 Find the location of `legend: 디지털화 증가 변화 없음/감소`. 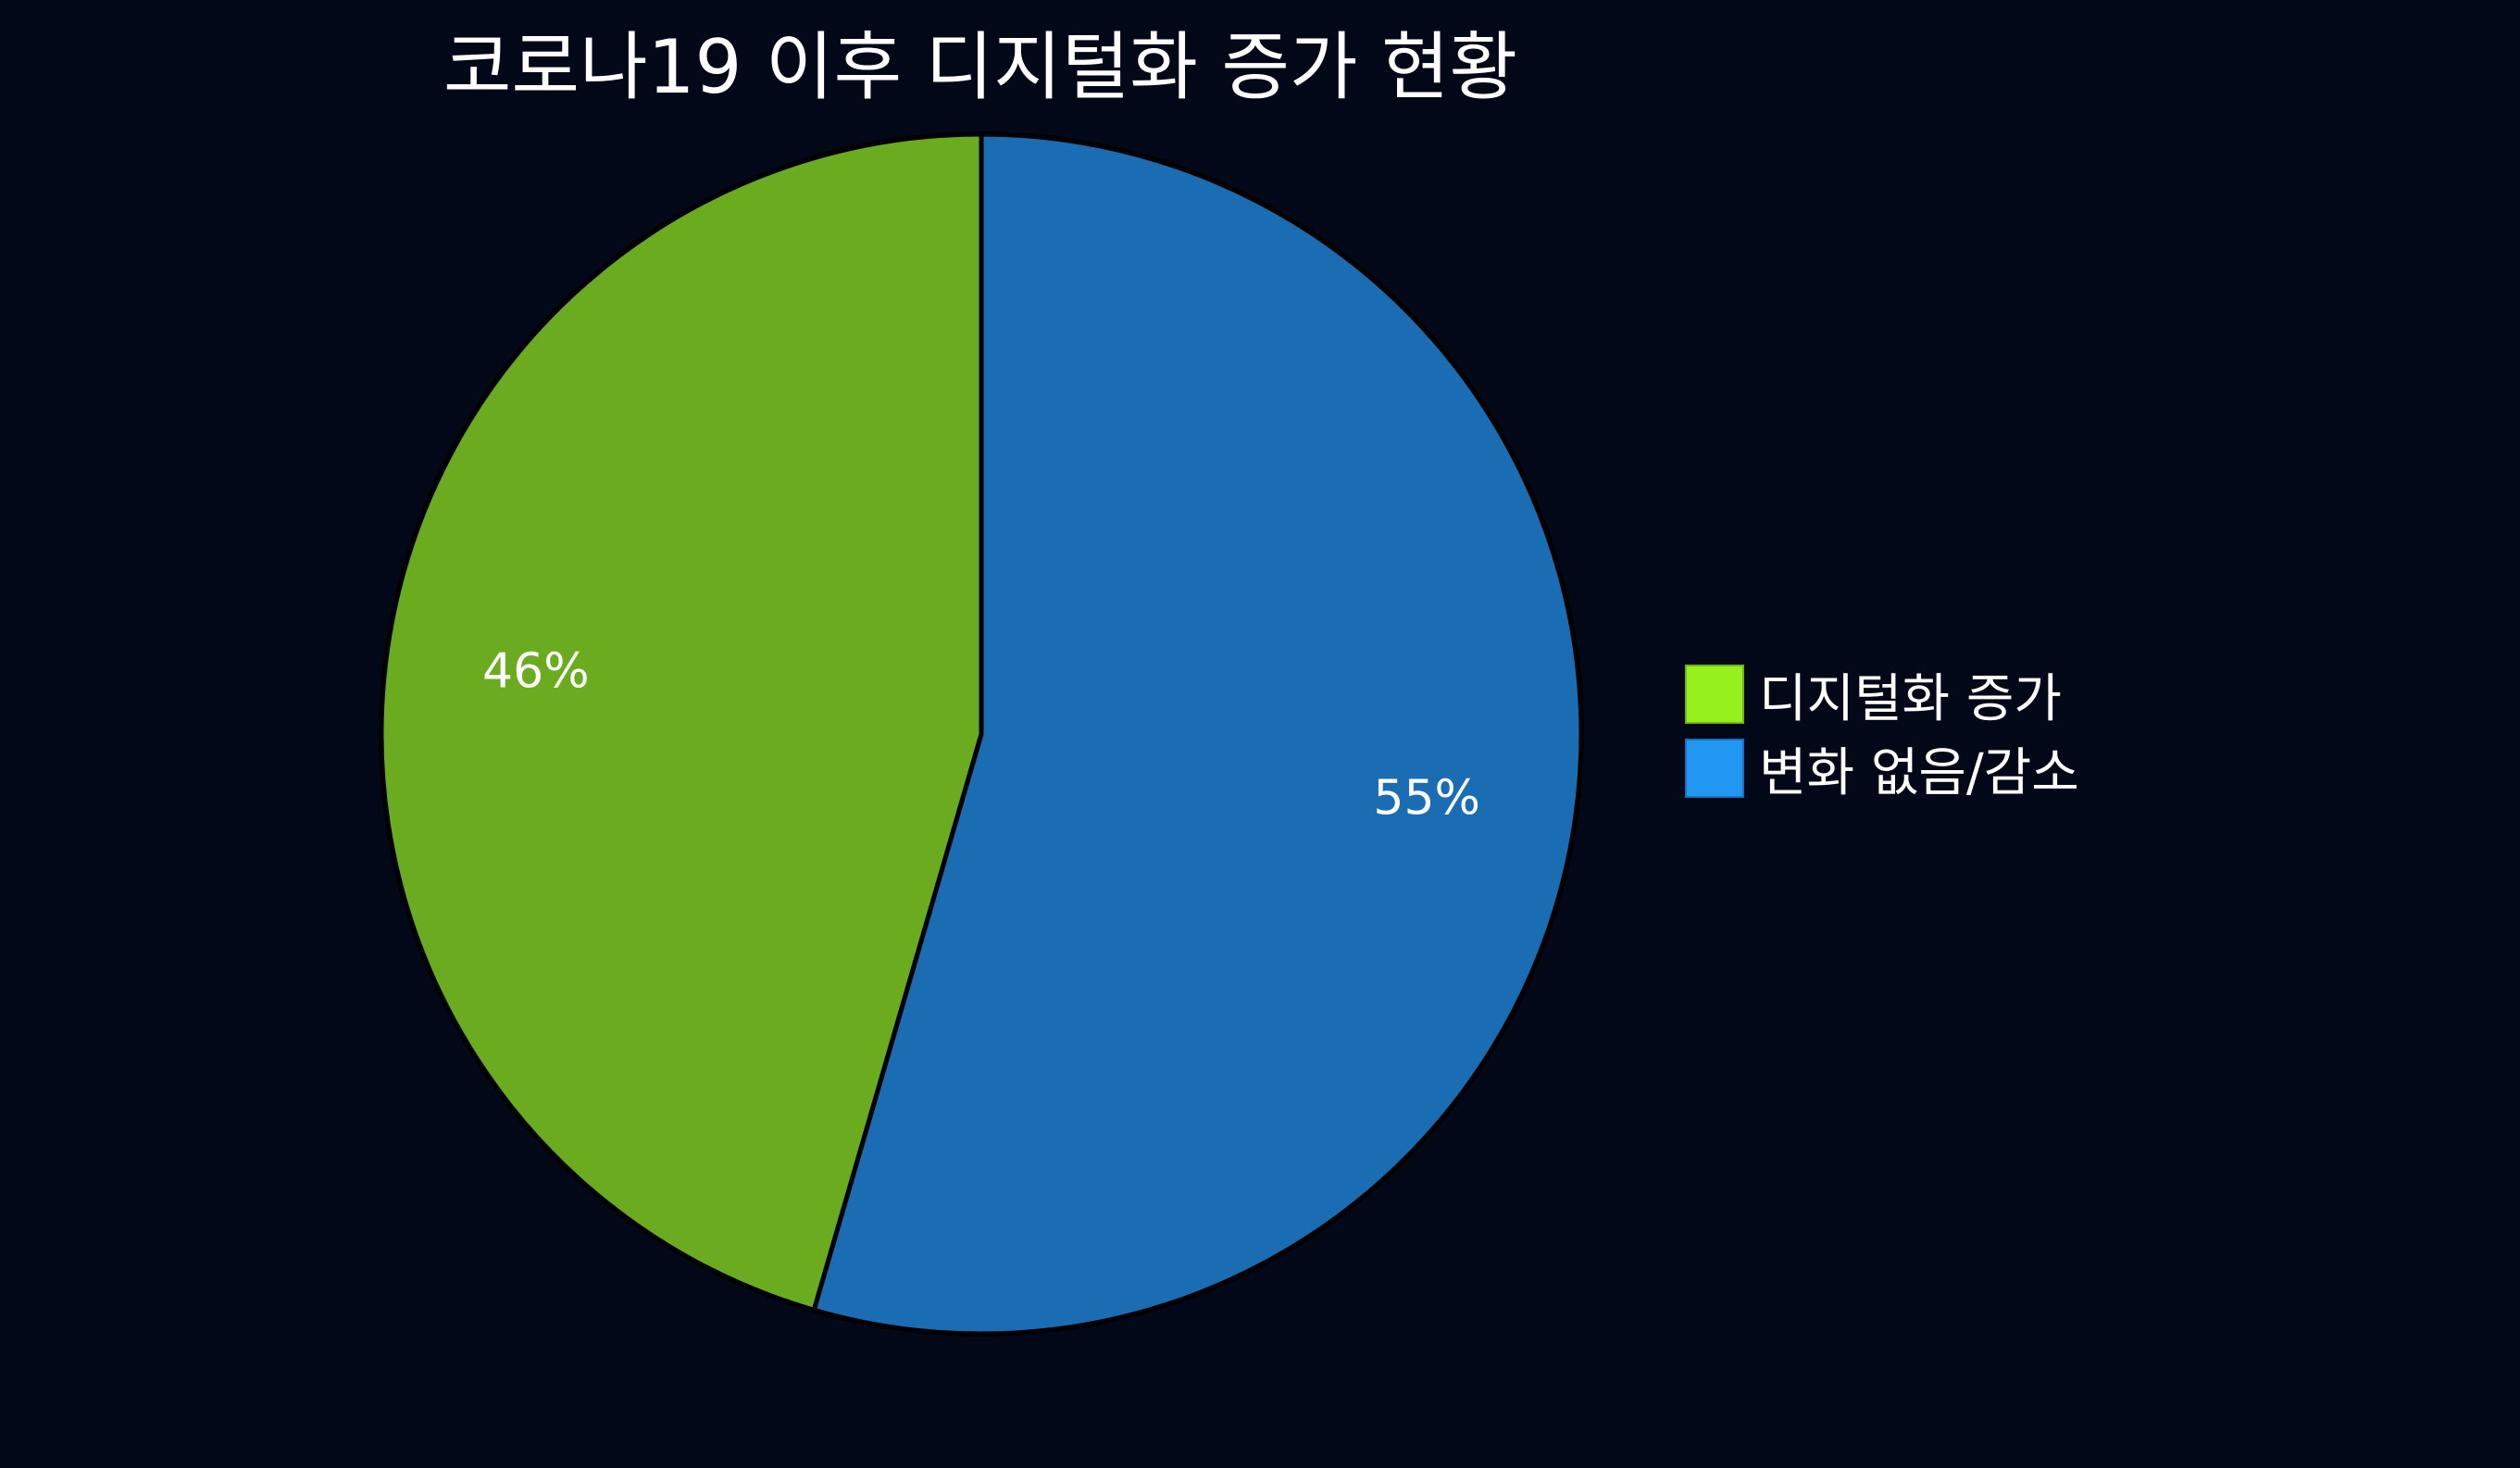

legend: 디지털화 증가 변화 없음/감소 is located at coordinates (1882, 731).